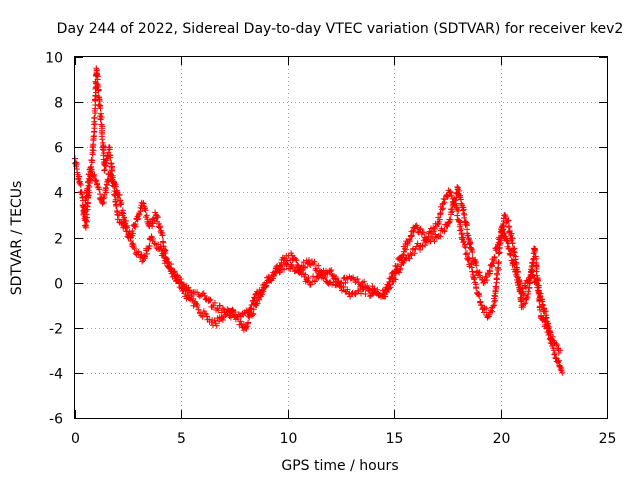  What do you see at coordinates (58, 285) in the screenshot?
I see `y-tick-label: 0` at bounding box center [58, 285].